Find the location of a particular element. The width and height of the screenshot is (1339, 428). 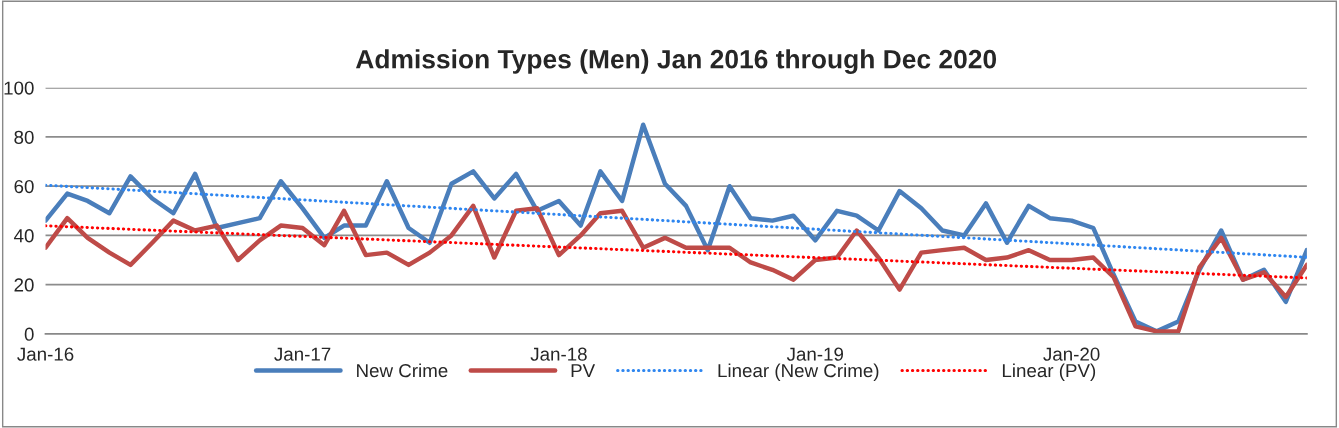

y-tick-label: 0 is located at coordinates (29, 334).